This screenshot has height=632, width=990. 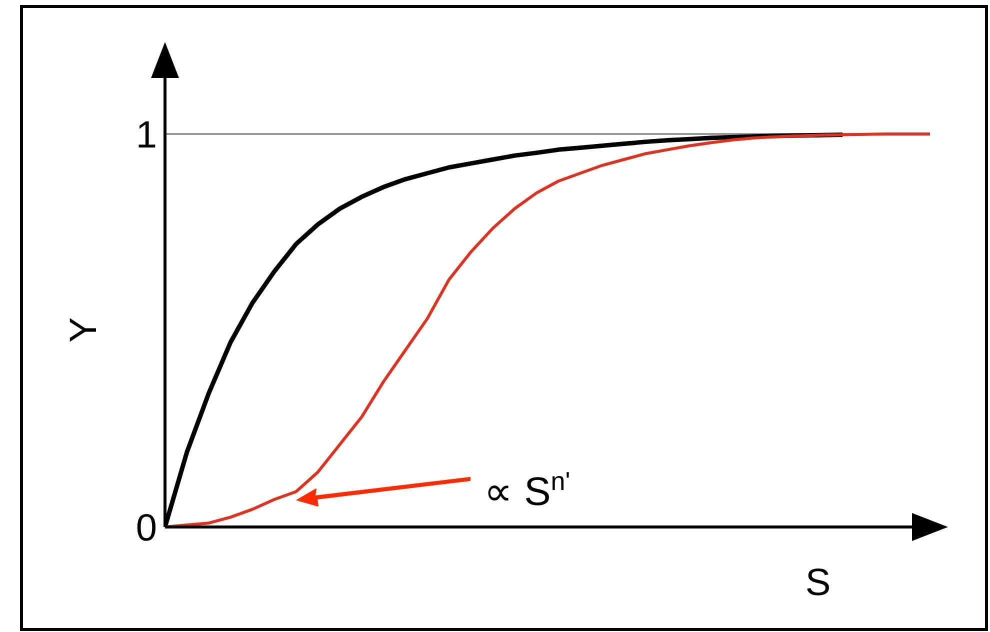 What do you see at coordinates (527, 490) in the screenshot?
I see `annotation: ∝ S$^{n'}$` at bounding box center [527, 490].